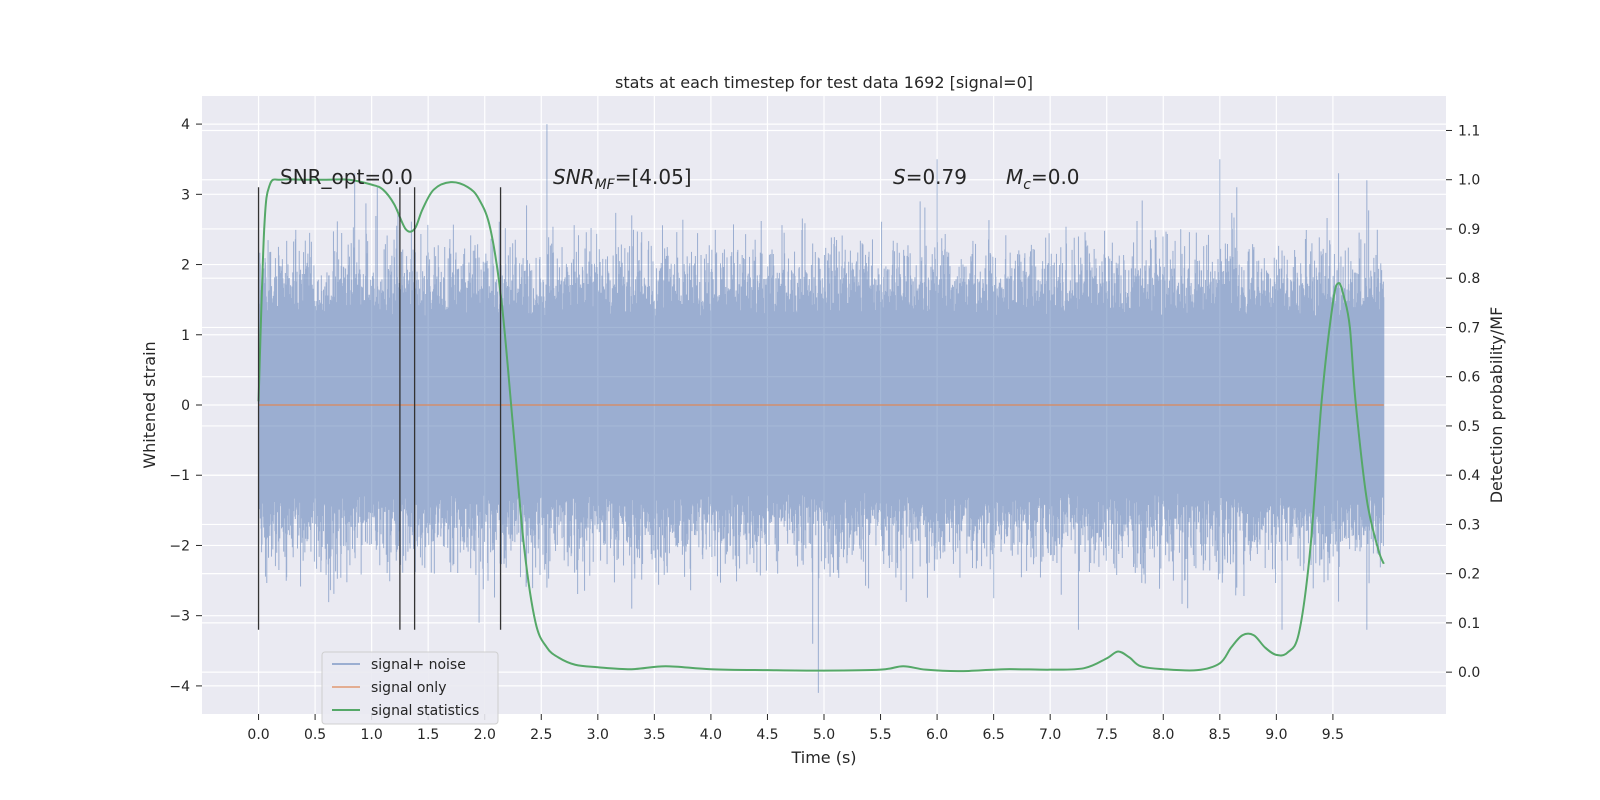  What do you see at coordinates (1107, 735) in the screenshot?
I see `x-tick-label: 7.5` at bounding box center [1107, 735].